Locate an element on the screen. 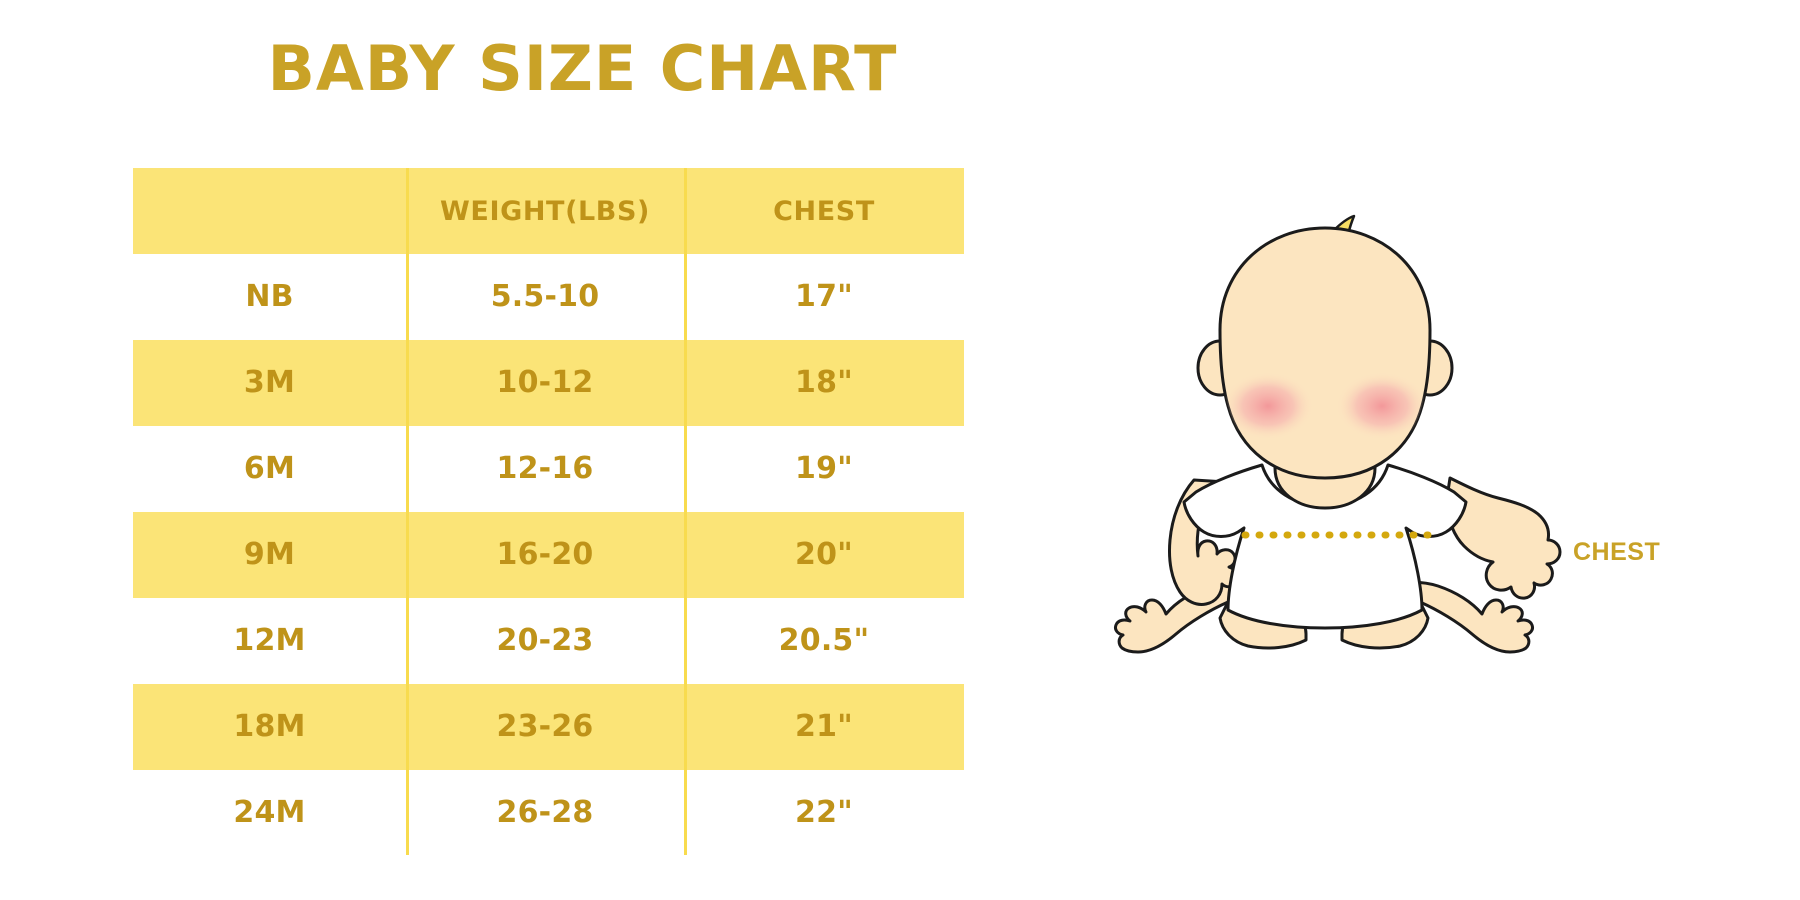 This screenshot has height=900, width=1800. cell-size: 18M is located at coordinates (269, 727).